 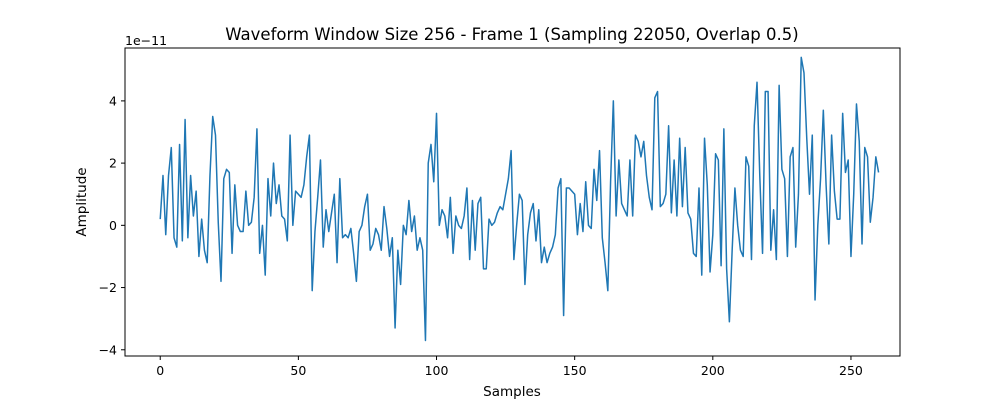 What do you see at coordinates (298, 370) in the screenshot?
I see `x-tick-label: 50` at bounding box center [298, 370].